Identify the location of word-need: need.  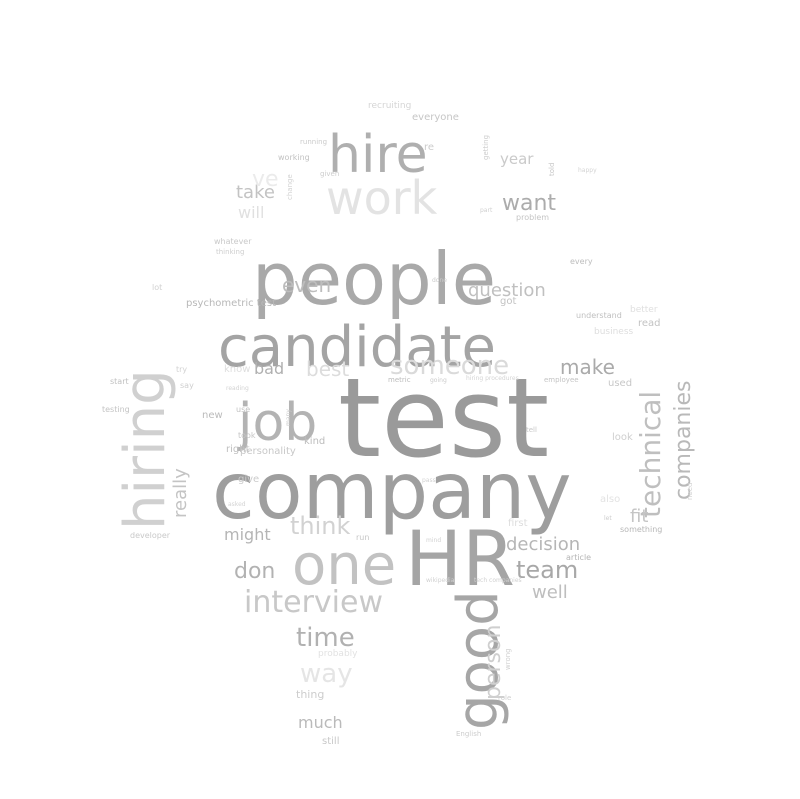
(690, 492).